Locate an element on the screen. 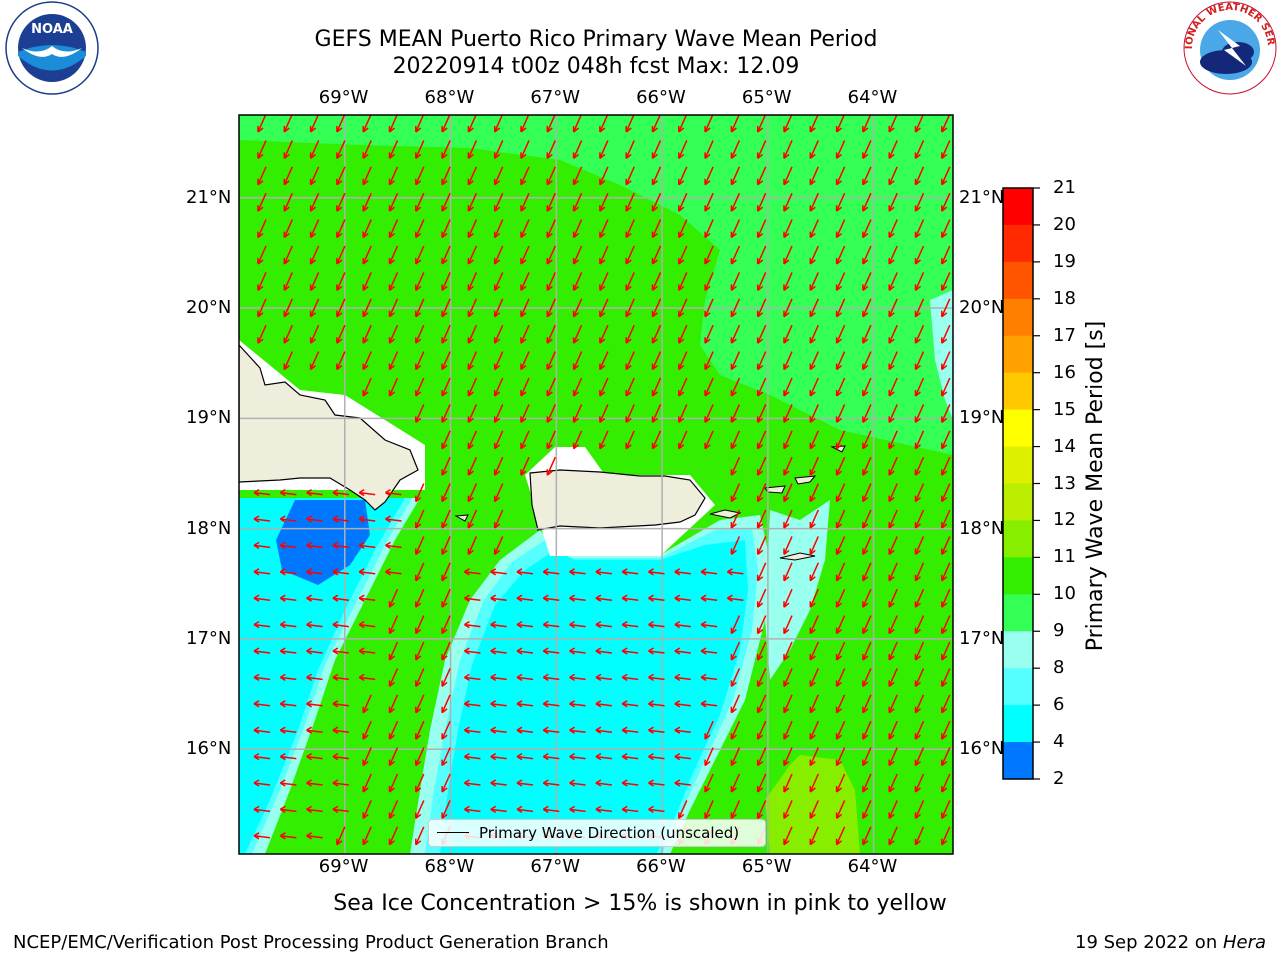 This screenshot has width=1280, height=960. credit-host: Hera is located at coordinates (1244, 942).